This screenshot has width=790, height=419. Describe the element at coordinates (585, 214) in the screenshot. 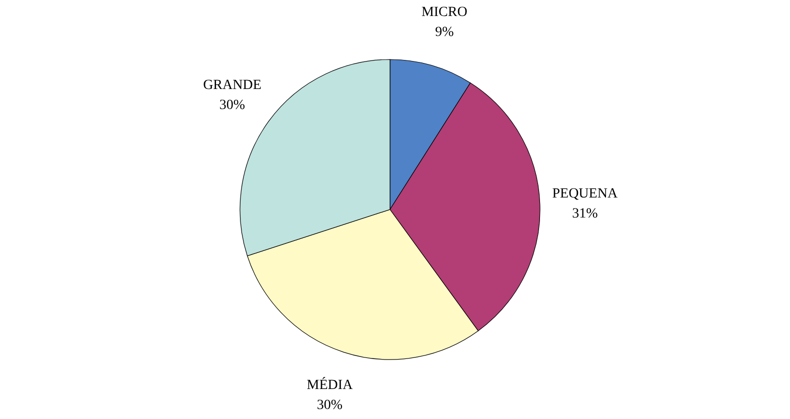

I see `data-label: 31%` at that location.